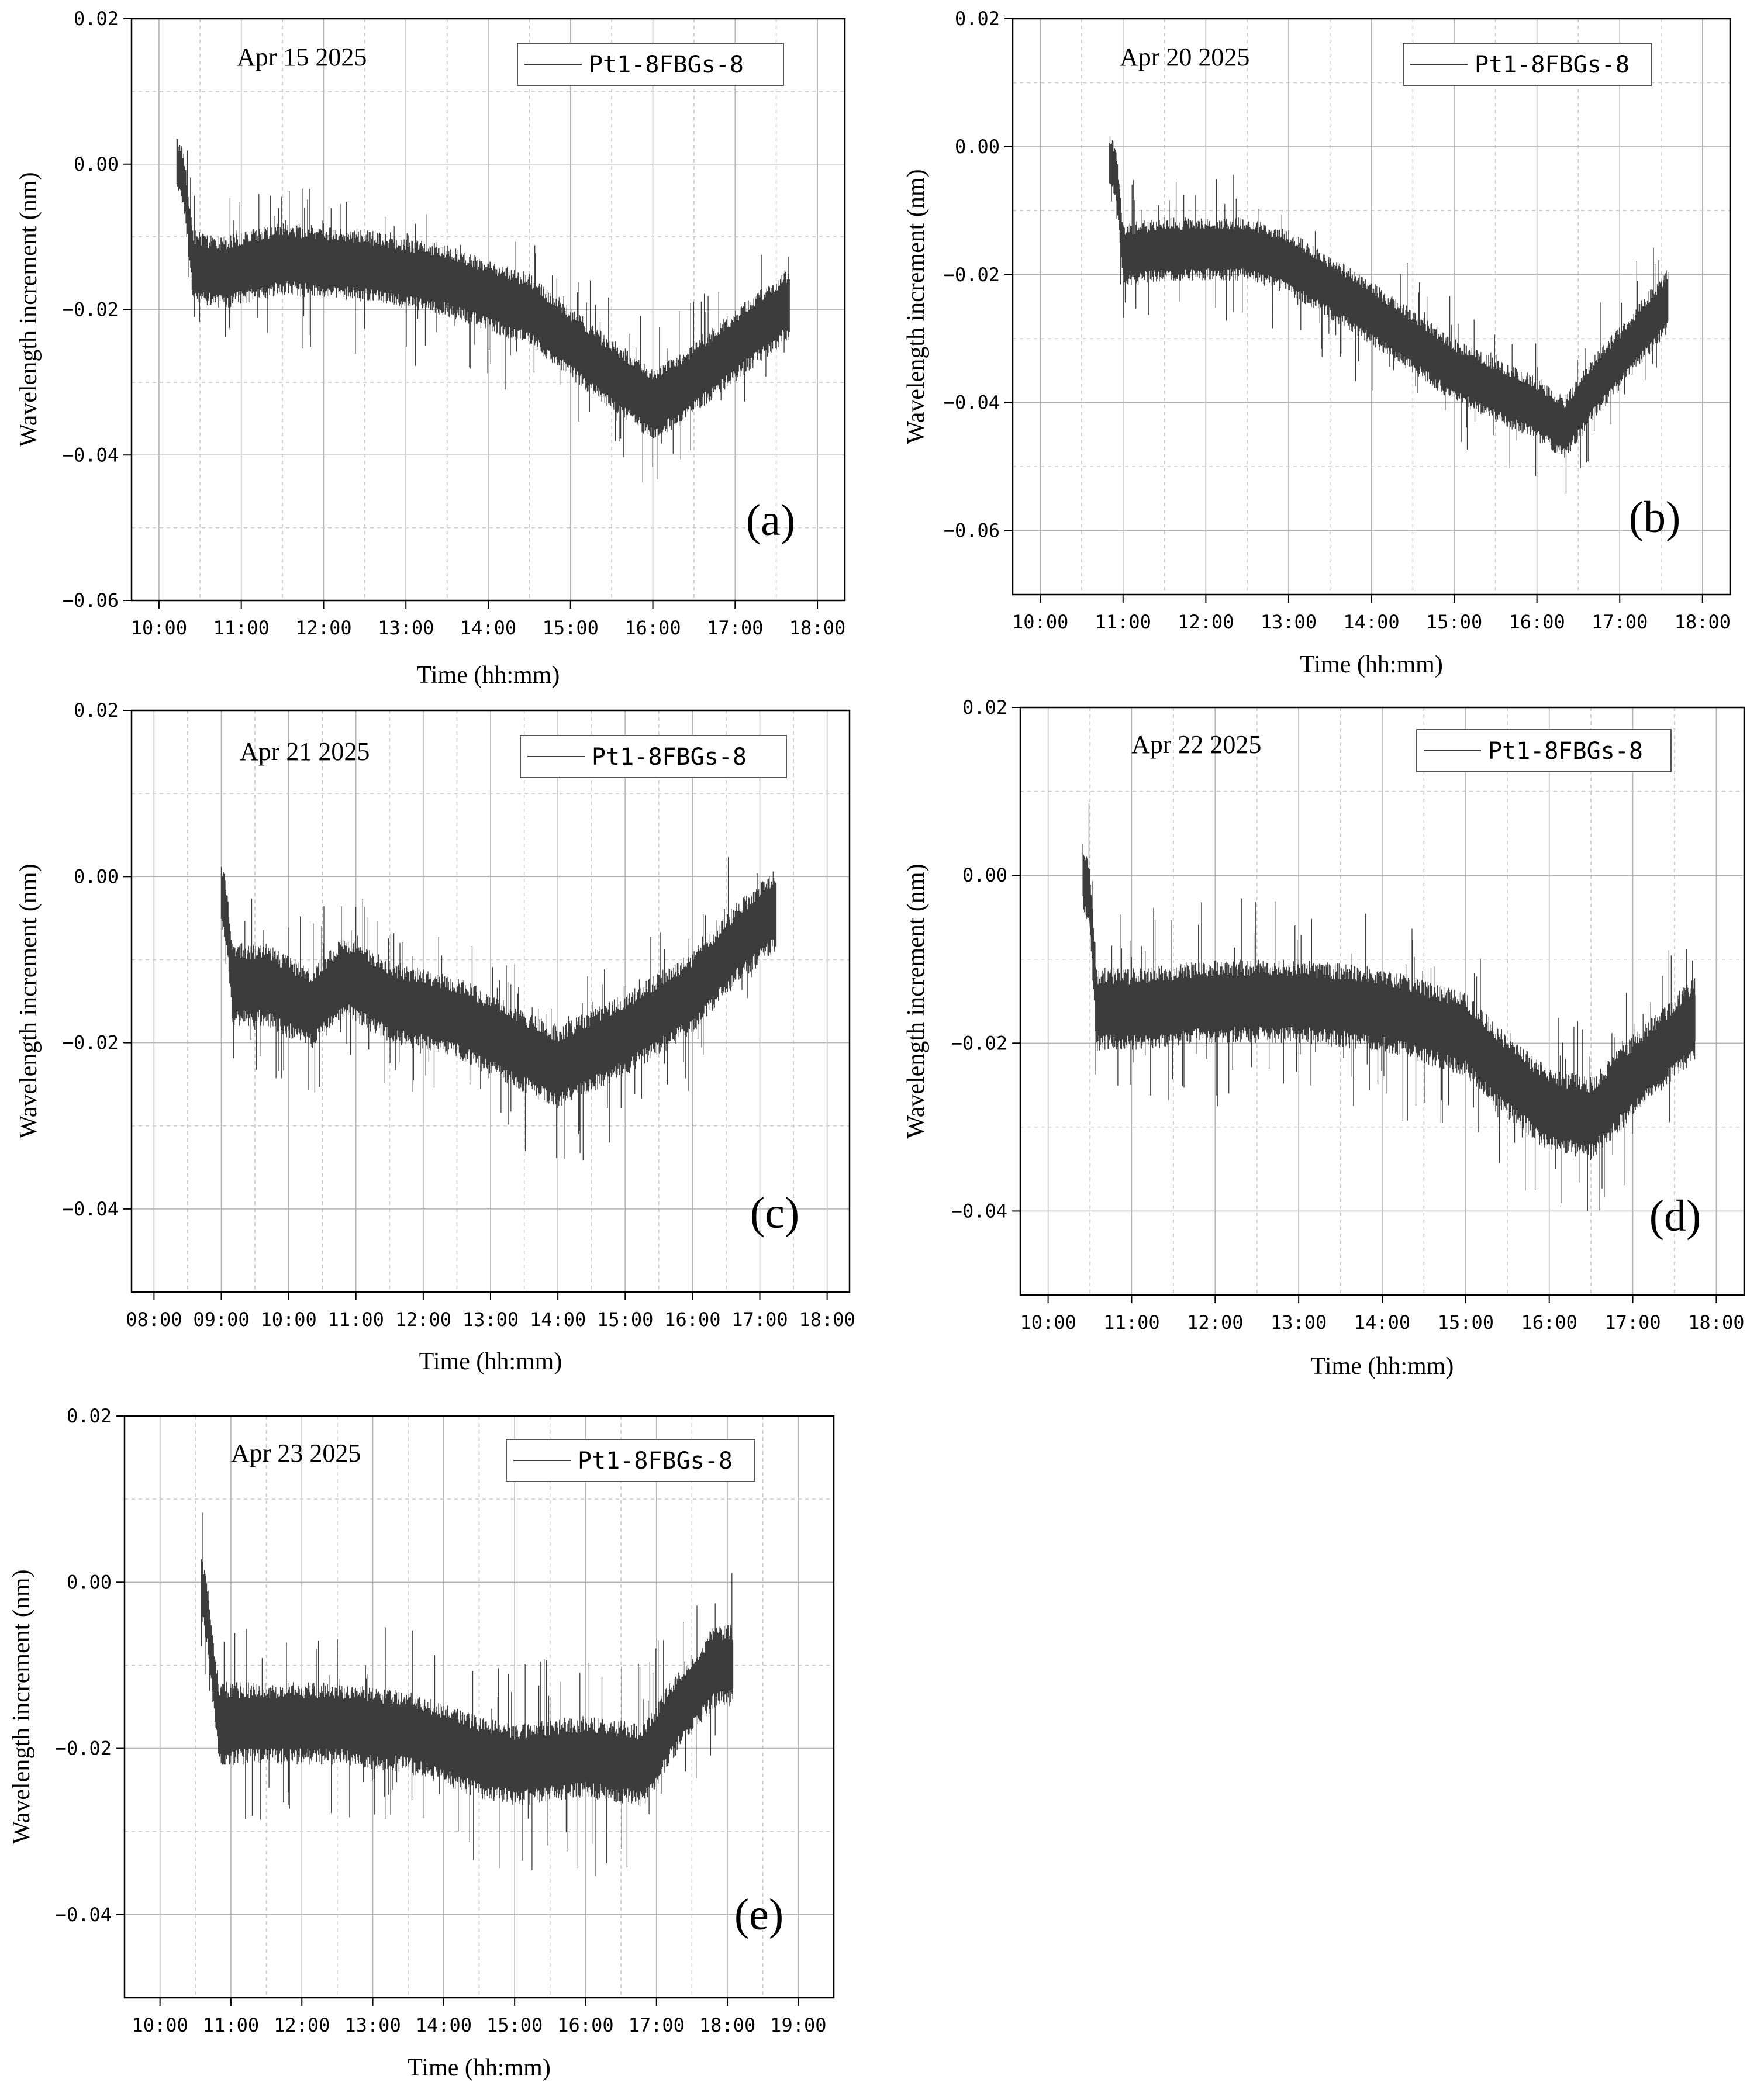  What do you see at coordinates (758, 1914) in the screenshot?
I see `panel-label: (e)` at bounding box center [758, 1914].